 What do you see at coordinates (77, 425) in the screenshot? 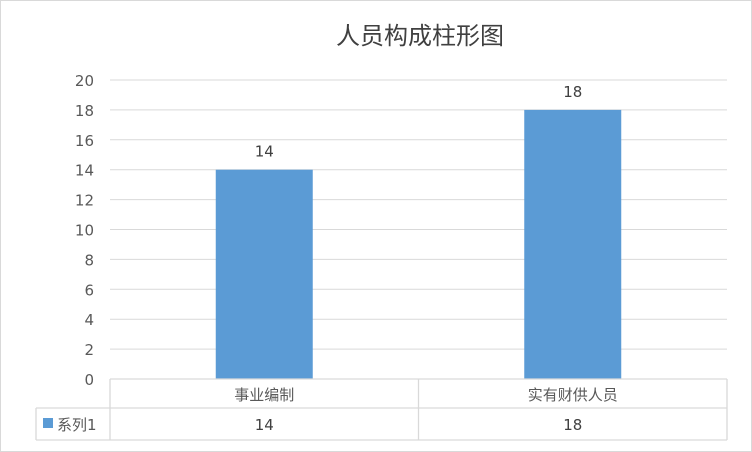
I see `legend-label: 系列1` at bounding box center [77, 425].